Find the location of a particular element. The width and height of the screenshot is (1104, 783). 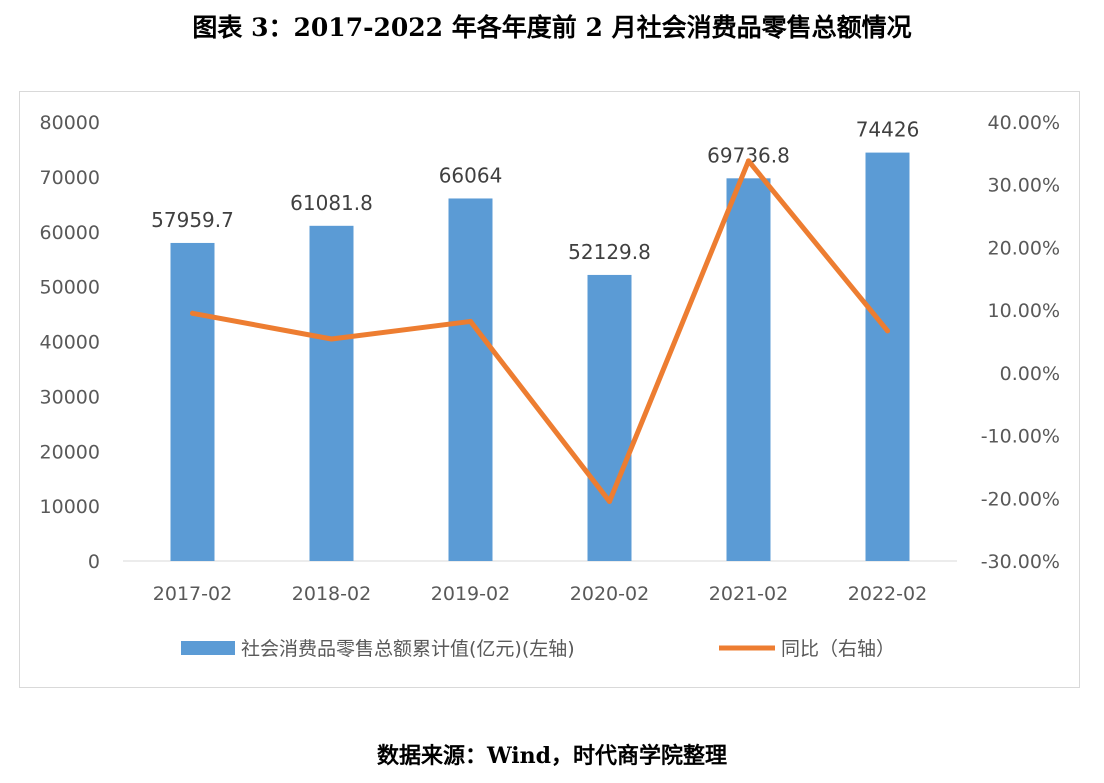

left-tick-label: 70000 is located at coordinates (70, 178).